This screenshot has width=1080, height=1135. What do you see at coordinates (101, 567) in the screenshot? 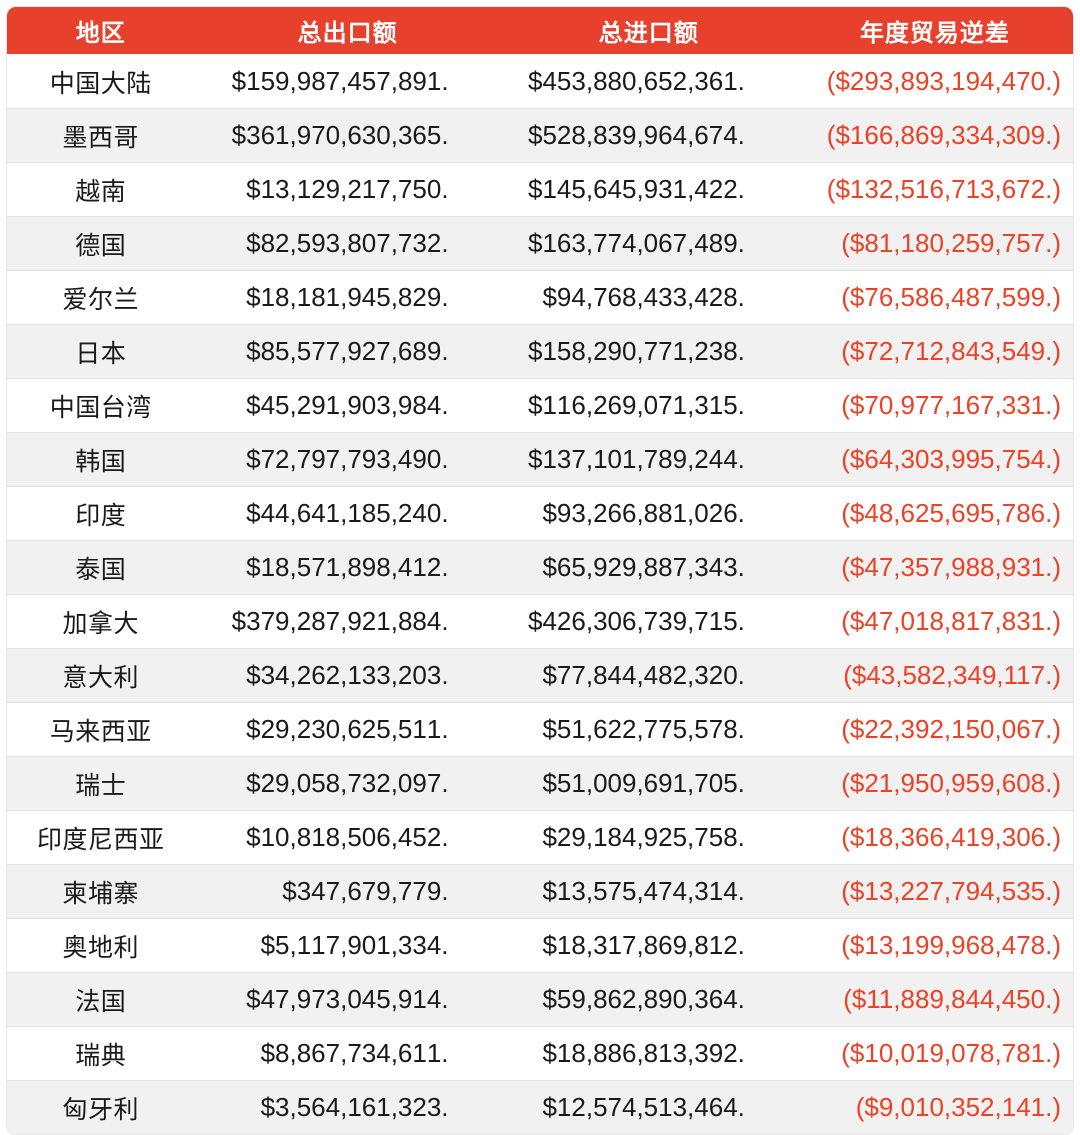
I see `region-cell: 泰国` at bounding box center [101, 567].